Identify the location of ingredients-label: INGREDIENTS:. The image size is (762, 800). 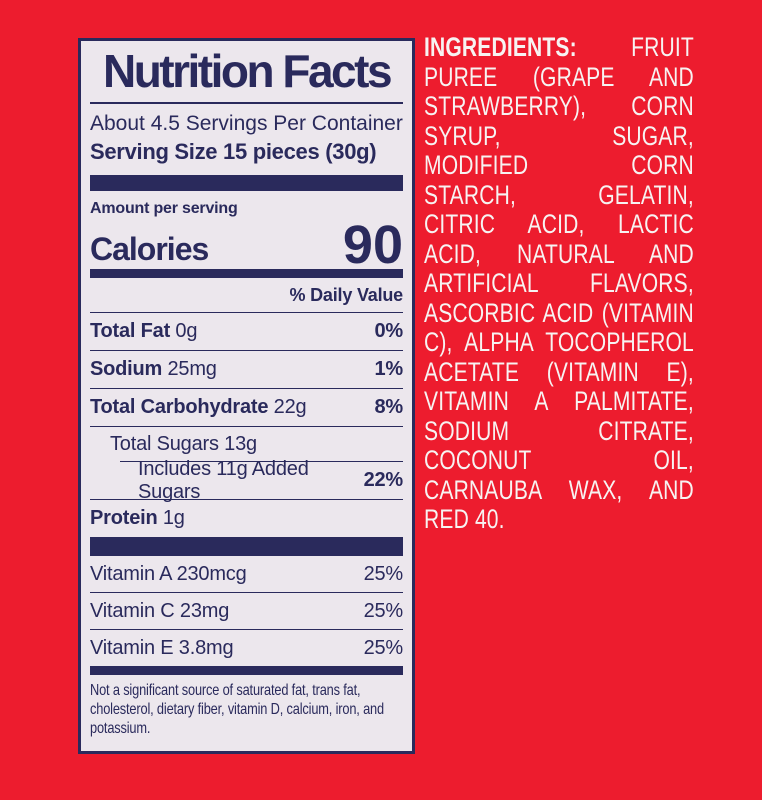
(500, 47).